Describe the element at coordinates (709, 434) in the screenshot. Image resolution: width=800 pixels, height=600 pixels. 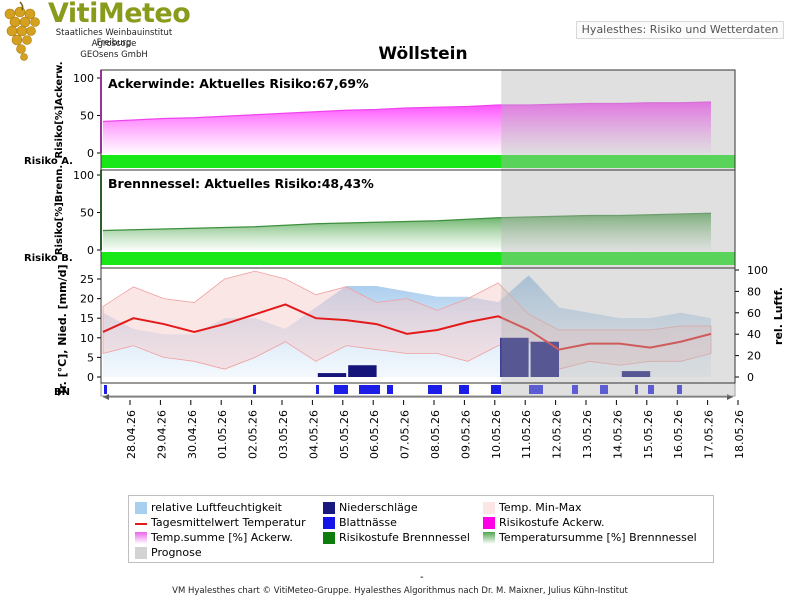
I see `x-tick-label: 17.05.26` at that location.